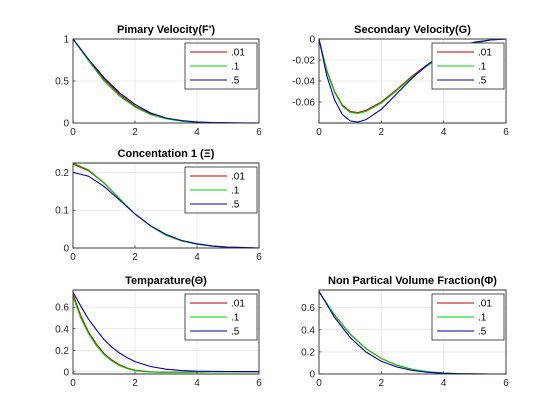 This screenshot has height=420, width=560. What do you see at coordinates (303, 82) in the screenshot?
I see `y-tick-label: -0.04` at bounding box center [303, 82].